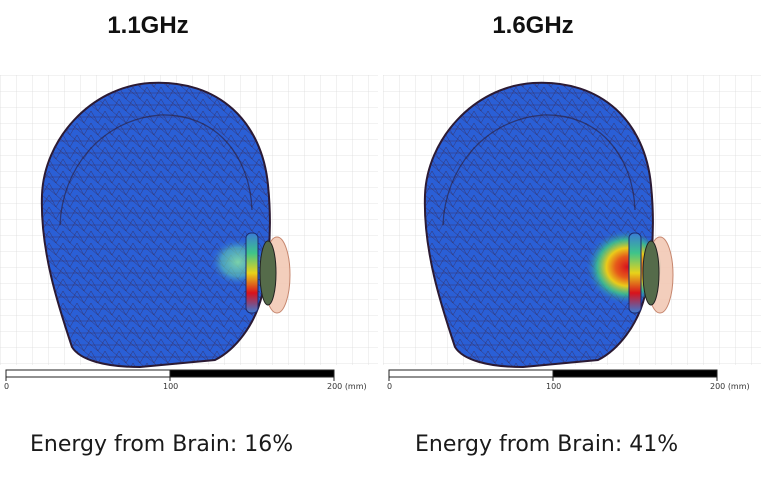 The width and height of the screenshot is (761, 484). What do you see at coordinates (148, 25) in the screenshot?
I see `frequency-title-left: 1.1GHz` at bounding box center [148, 25].